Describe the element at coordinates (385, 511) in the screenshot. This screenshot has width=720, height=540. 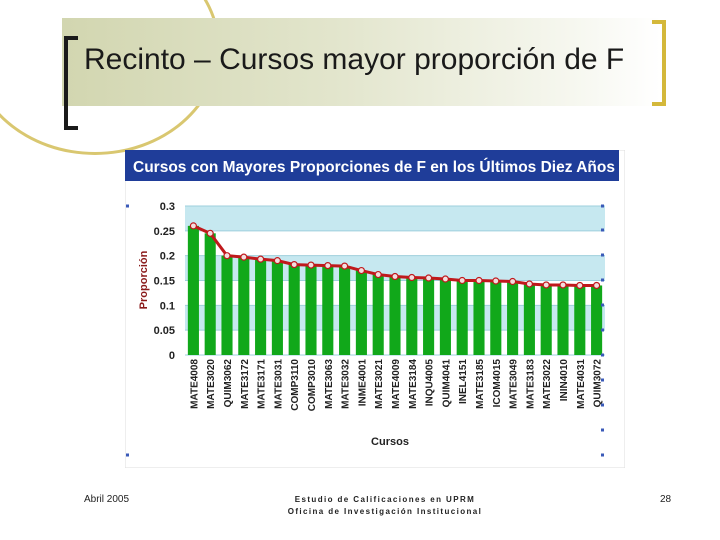
I see `footer-office-line: Oficina de Investigación Institucional` at that location.